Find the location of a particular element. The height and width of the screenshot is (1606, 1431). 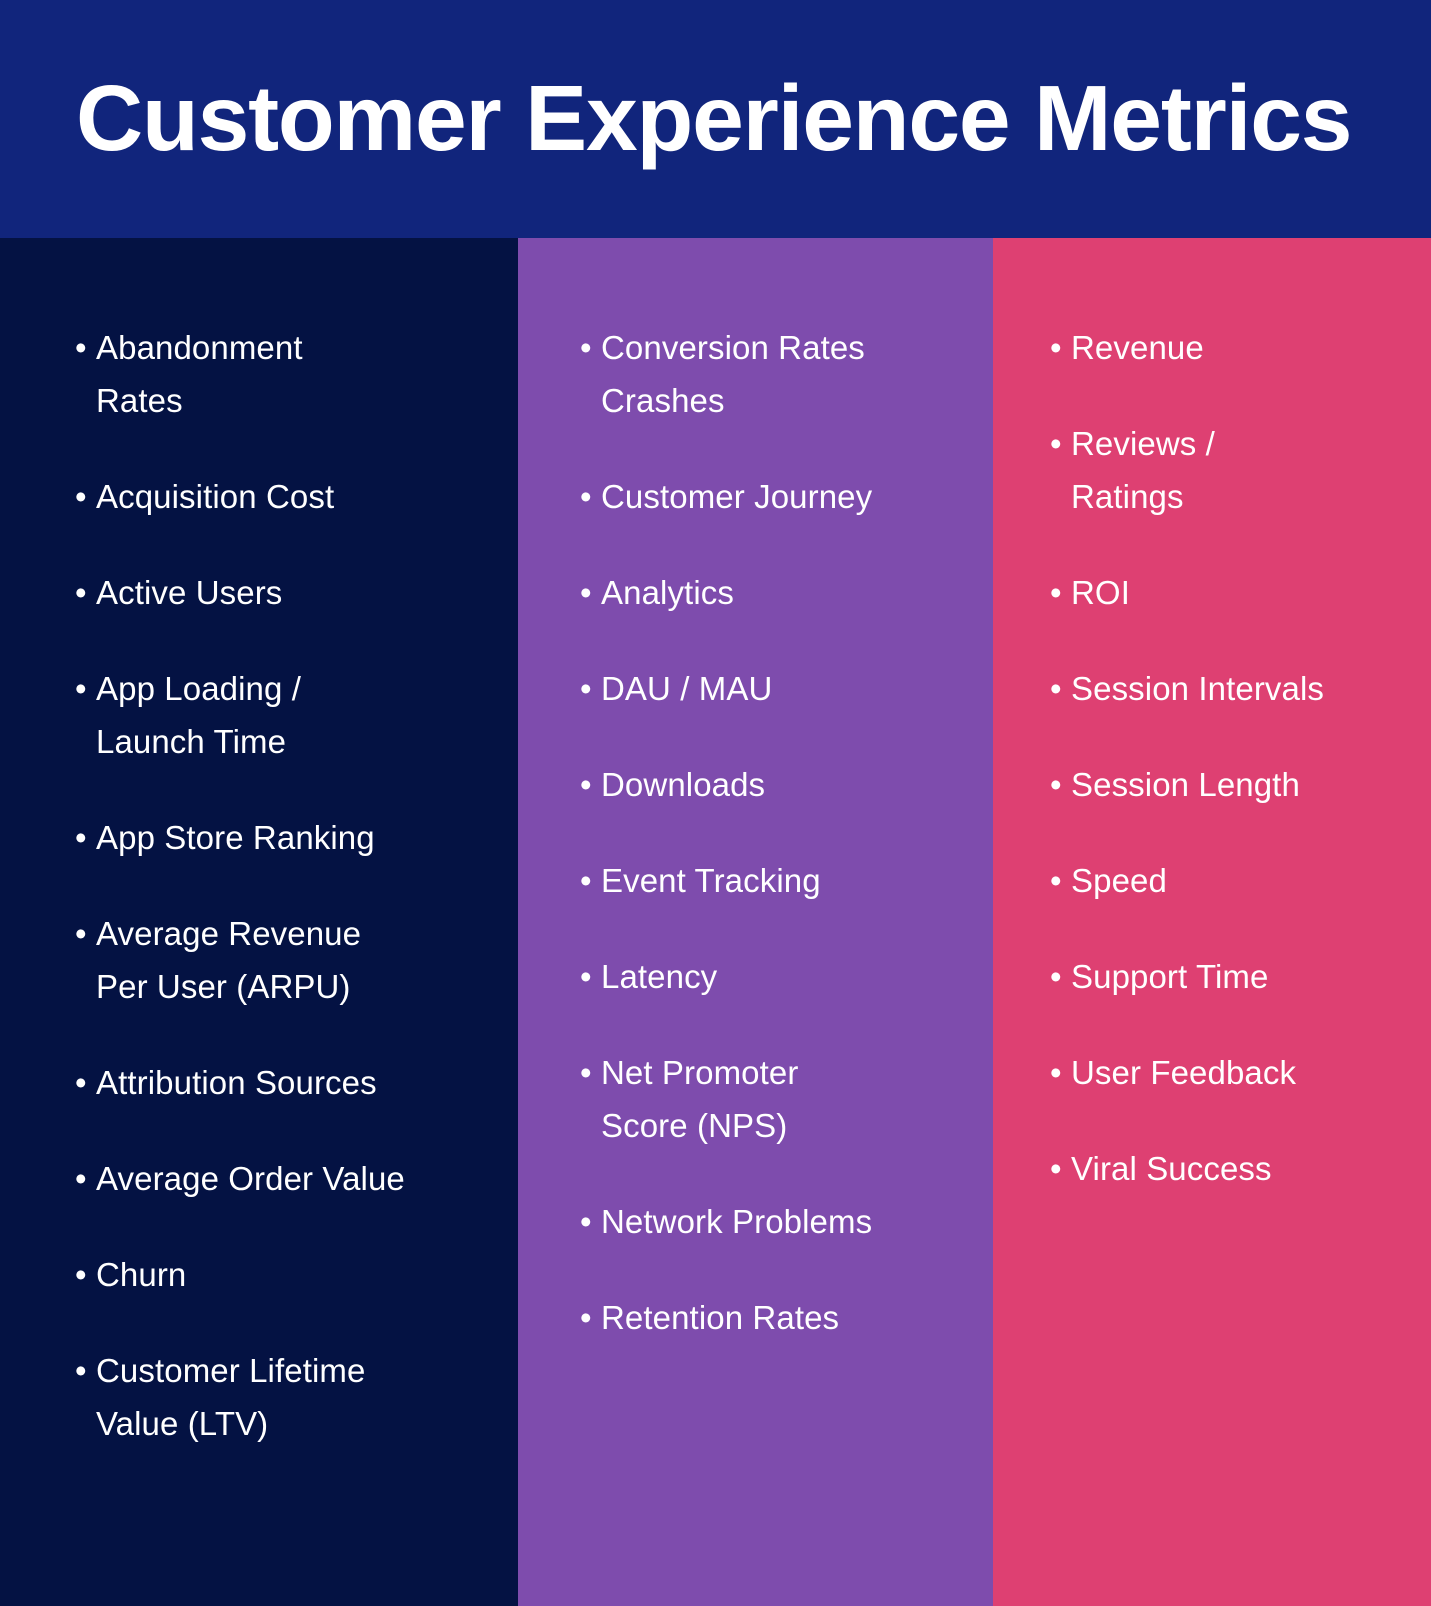

metric-list-item: Session Intervals is located at coordinates (1235, 688).